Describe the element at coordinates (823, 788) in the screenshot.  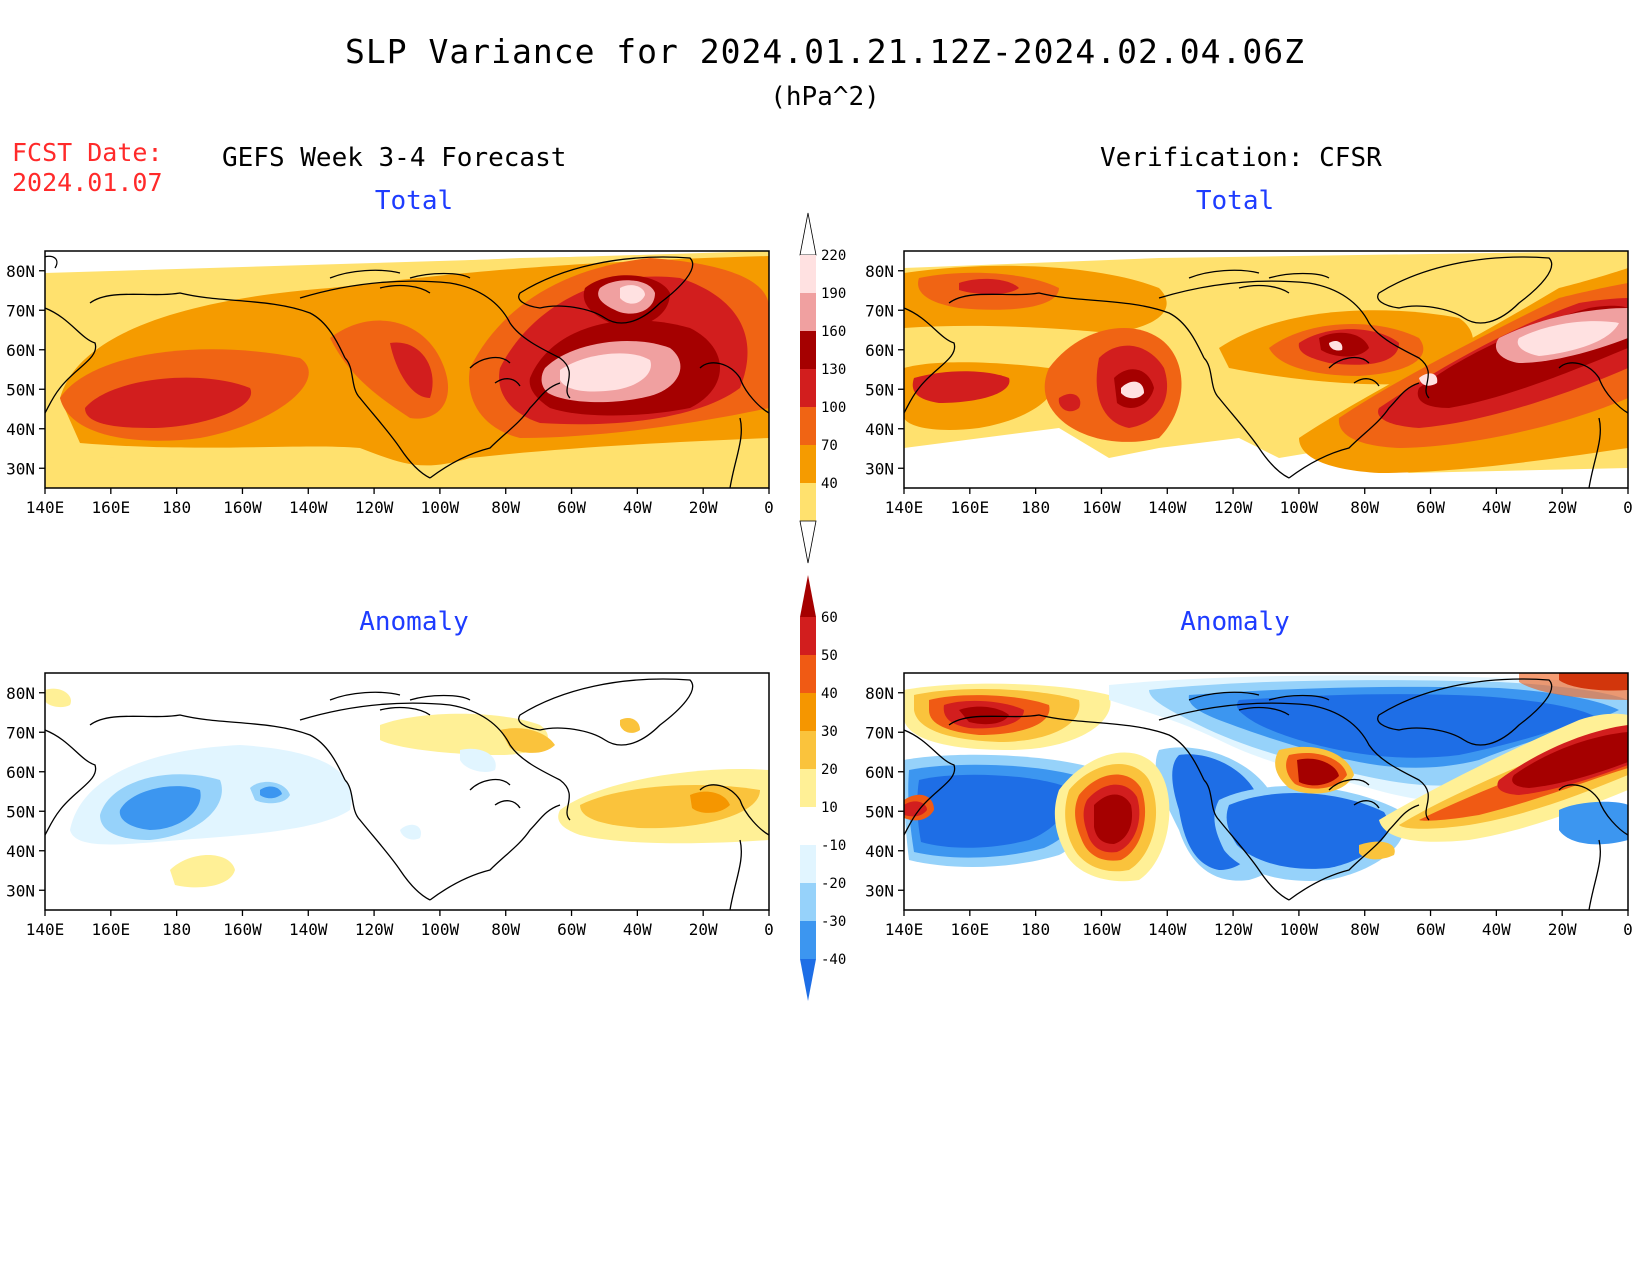
I see `colorbar-anomaly: 60 50 40 30 20 10 -10 -20 -30 -40` at that location.